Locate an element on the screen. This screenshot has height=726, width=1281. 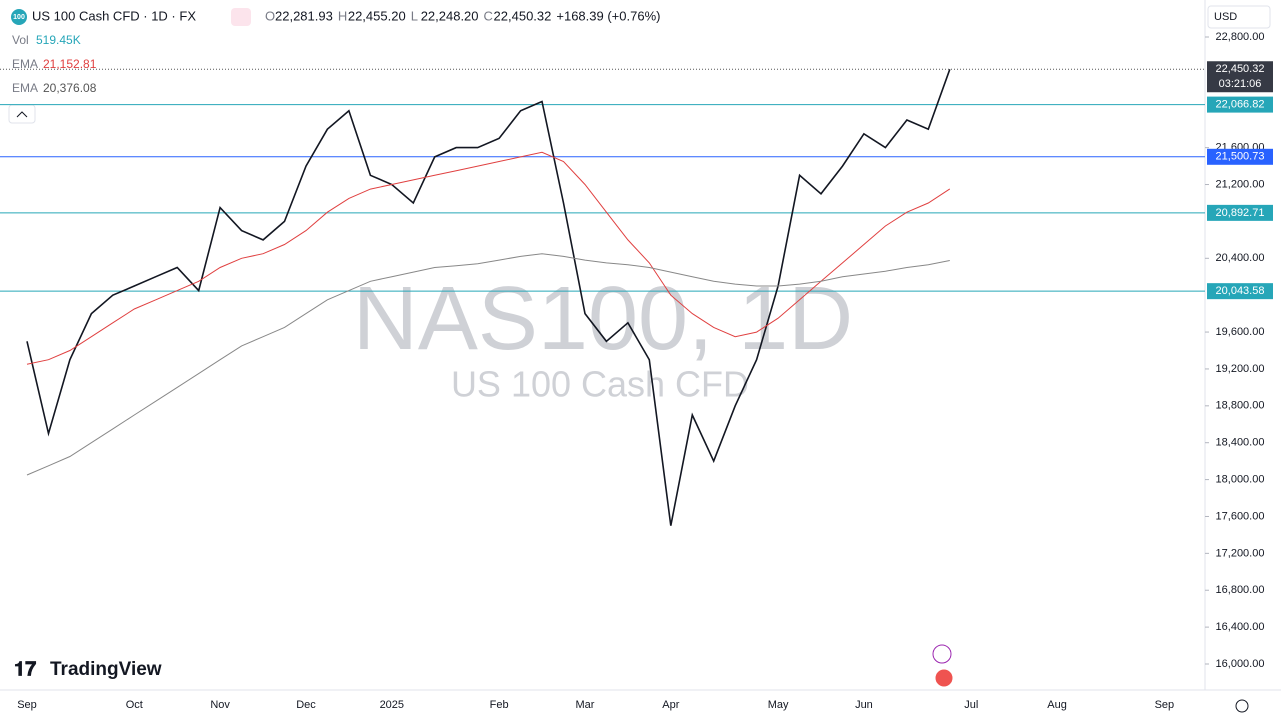
economic-event-icon is located at coordinates (944, 678).